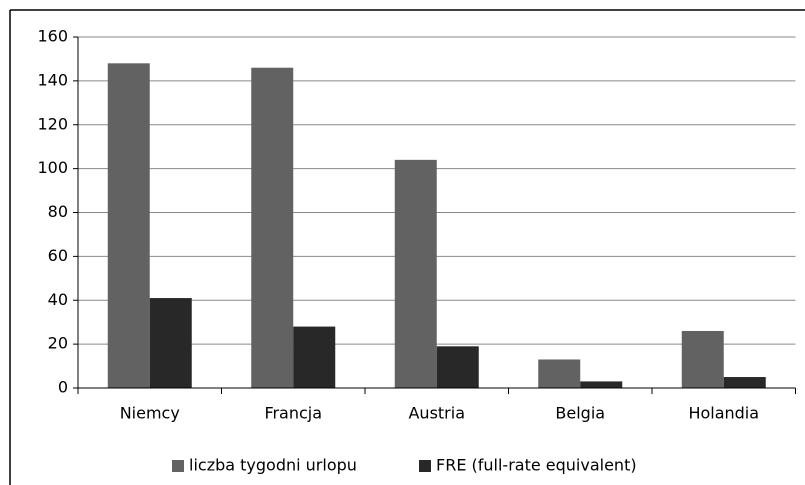 This screenshot has width=805, height=485. What do you see at coordinates (52, 36) in the screenshot?
I see `y-tick-label: 160` at bounding box center [52, 36].